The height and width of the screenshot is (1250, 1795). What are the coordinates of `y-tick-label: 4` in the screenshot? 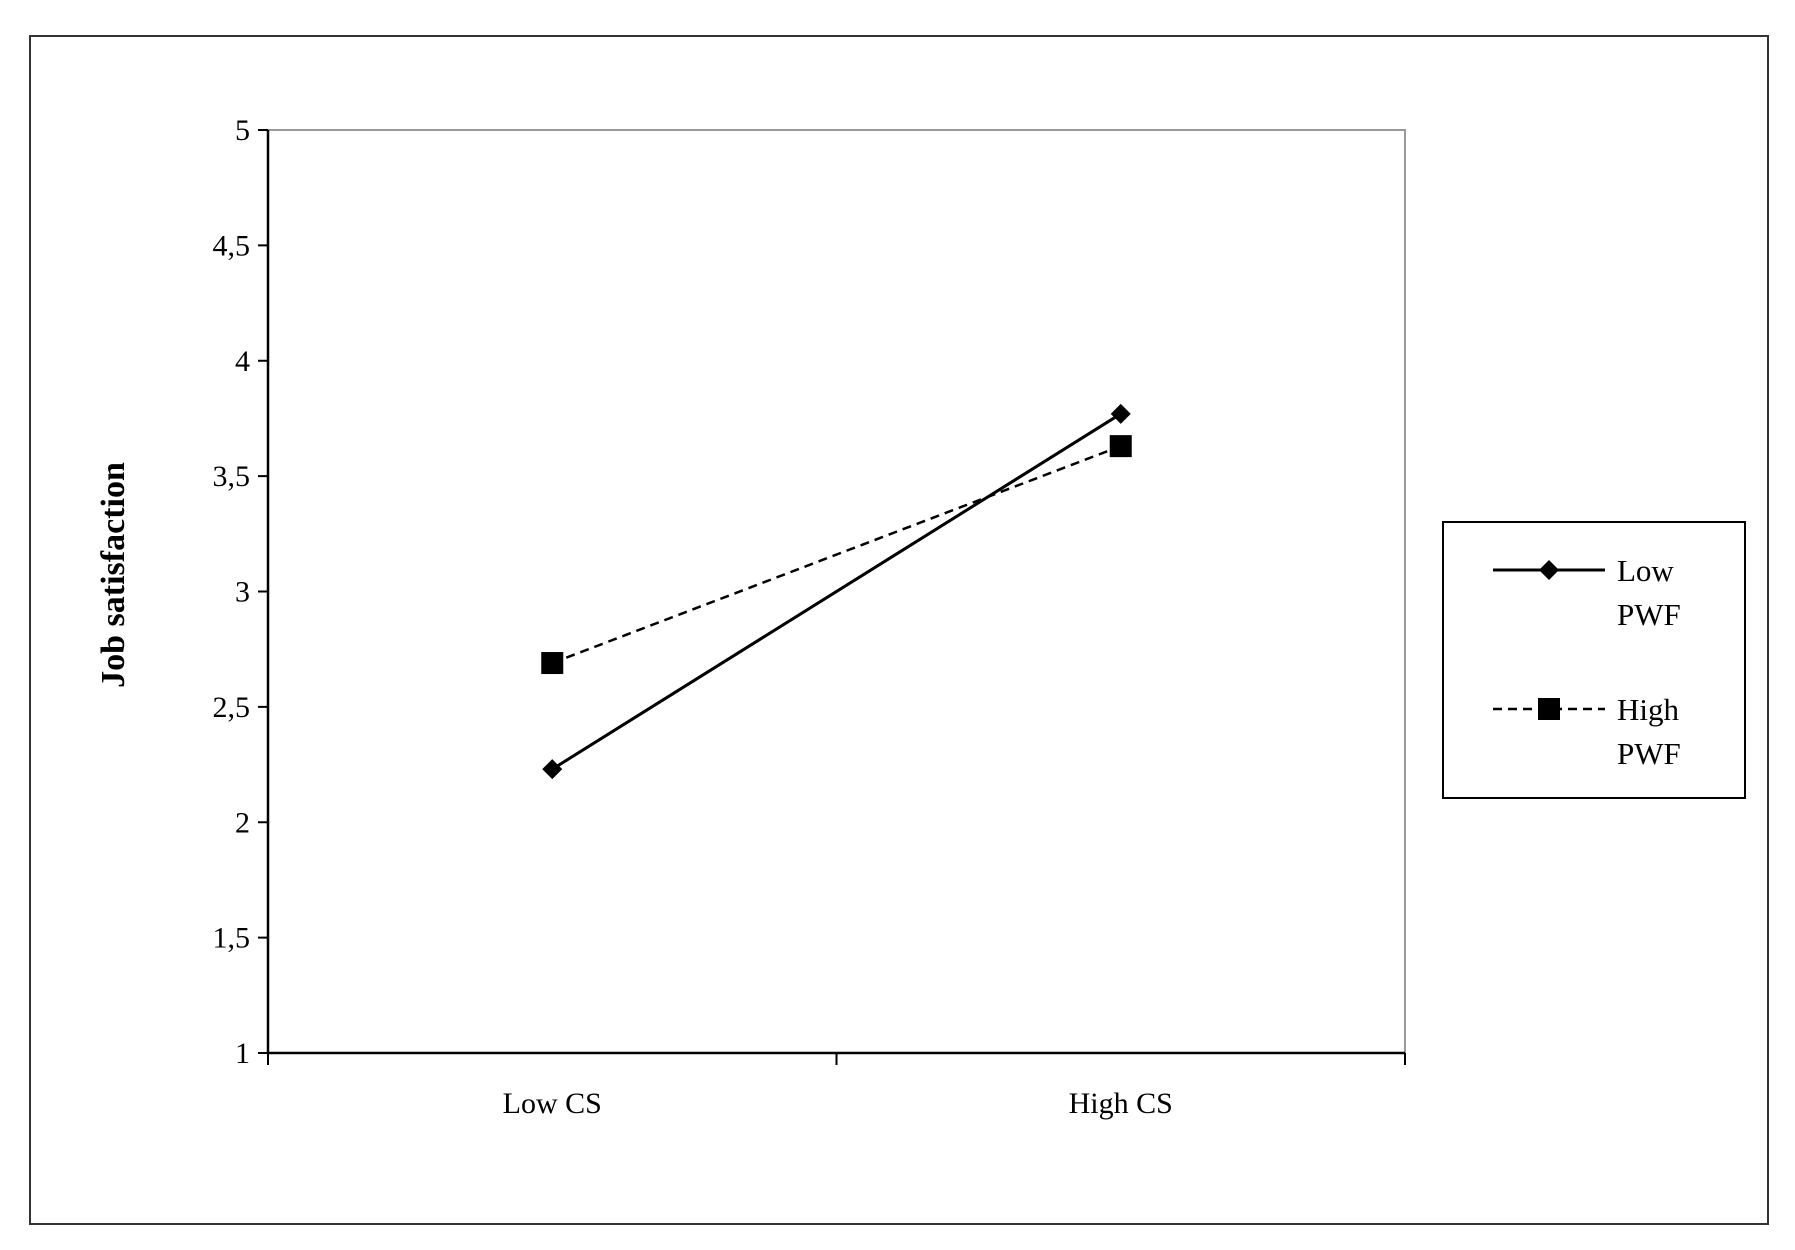 It's located at (242, 361).